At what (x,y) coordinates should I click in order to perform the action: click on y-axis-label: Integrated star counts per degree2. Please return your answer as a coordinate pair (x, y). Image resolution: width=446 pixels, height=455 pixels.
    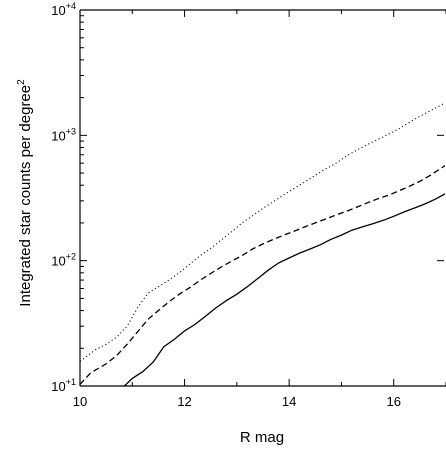
    Looking at the image, I should click on (25, 193).